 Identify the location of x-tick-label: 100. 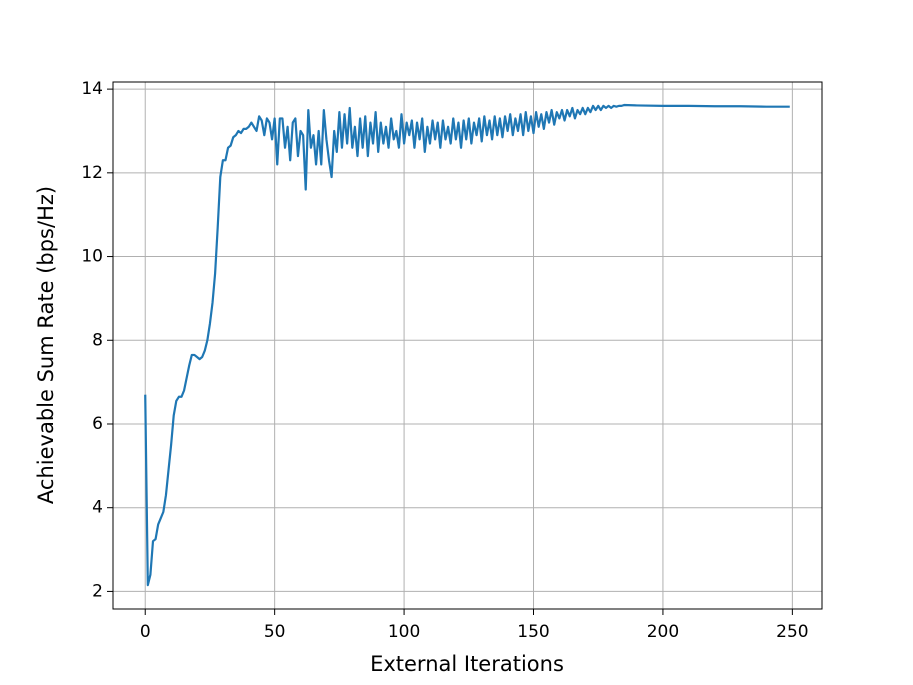
(404, 632).